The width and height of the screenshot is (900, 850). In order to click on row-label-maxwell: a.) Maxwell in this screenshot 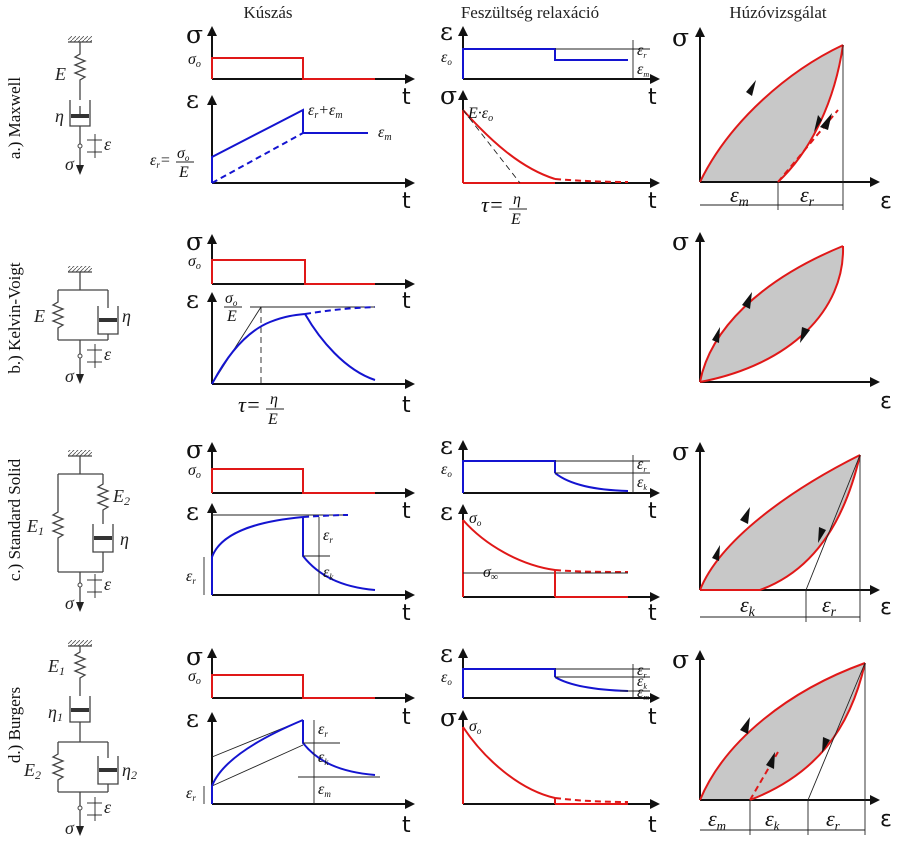, I will do `click(14, 118)`.